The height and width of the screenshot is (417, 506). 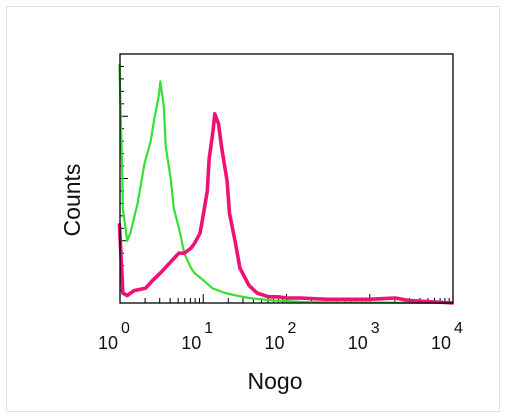 What do you see at coordinates (292, 328) in the screenshot?
I see `x-tick-label-exponent: 2` at bounding box center [292, 328].